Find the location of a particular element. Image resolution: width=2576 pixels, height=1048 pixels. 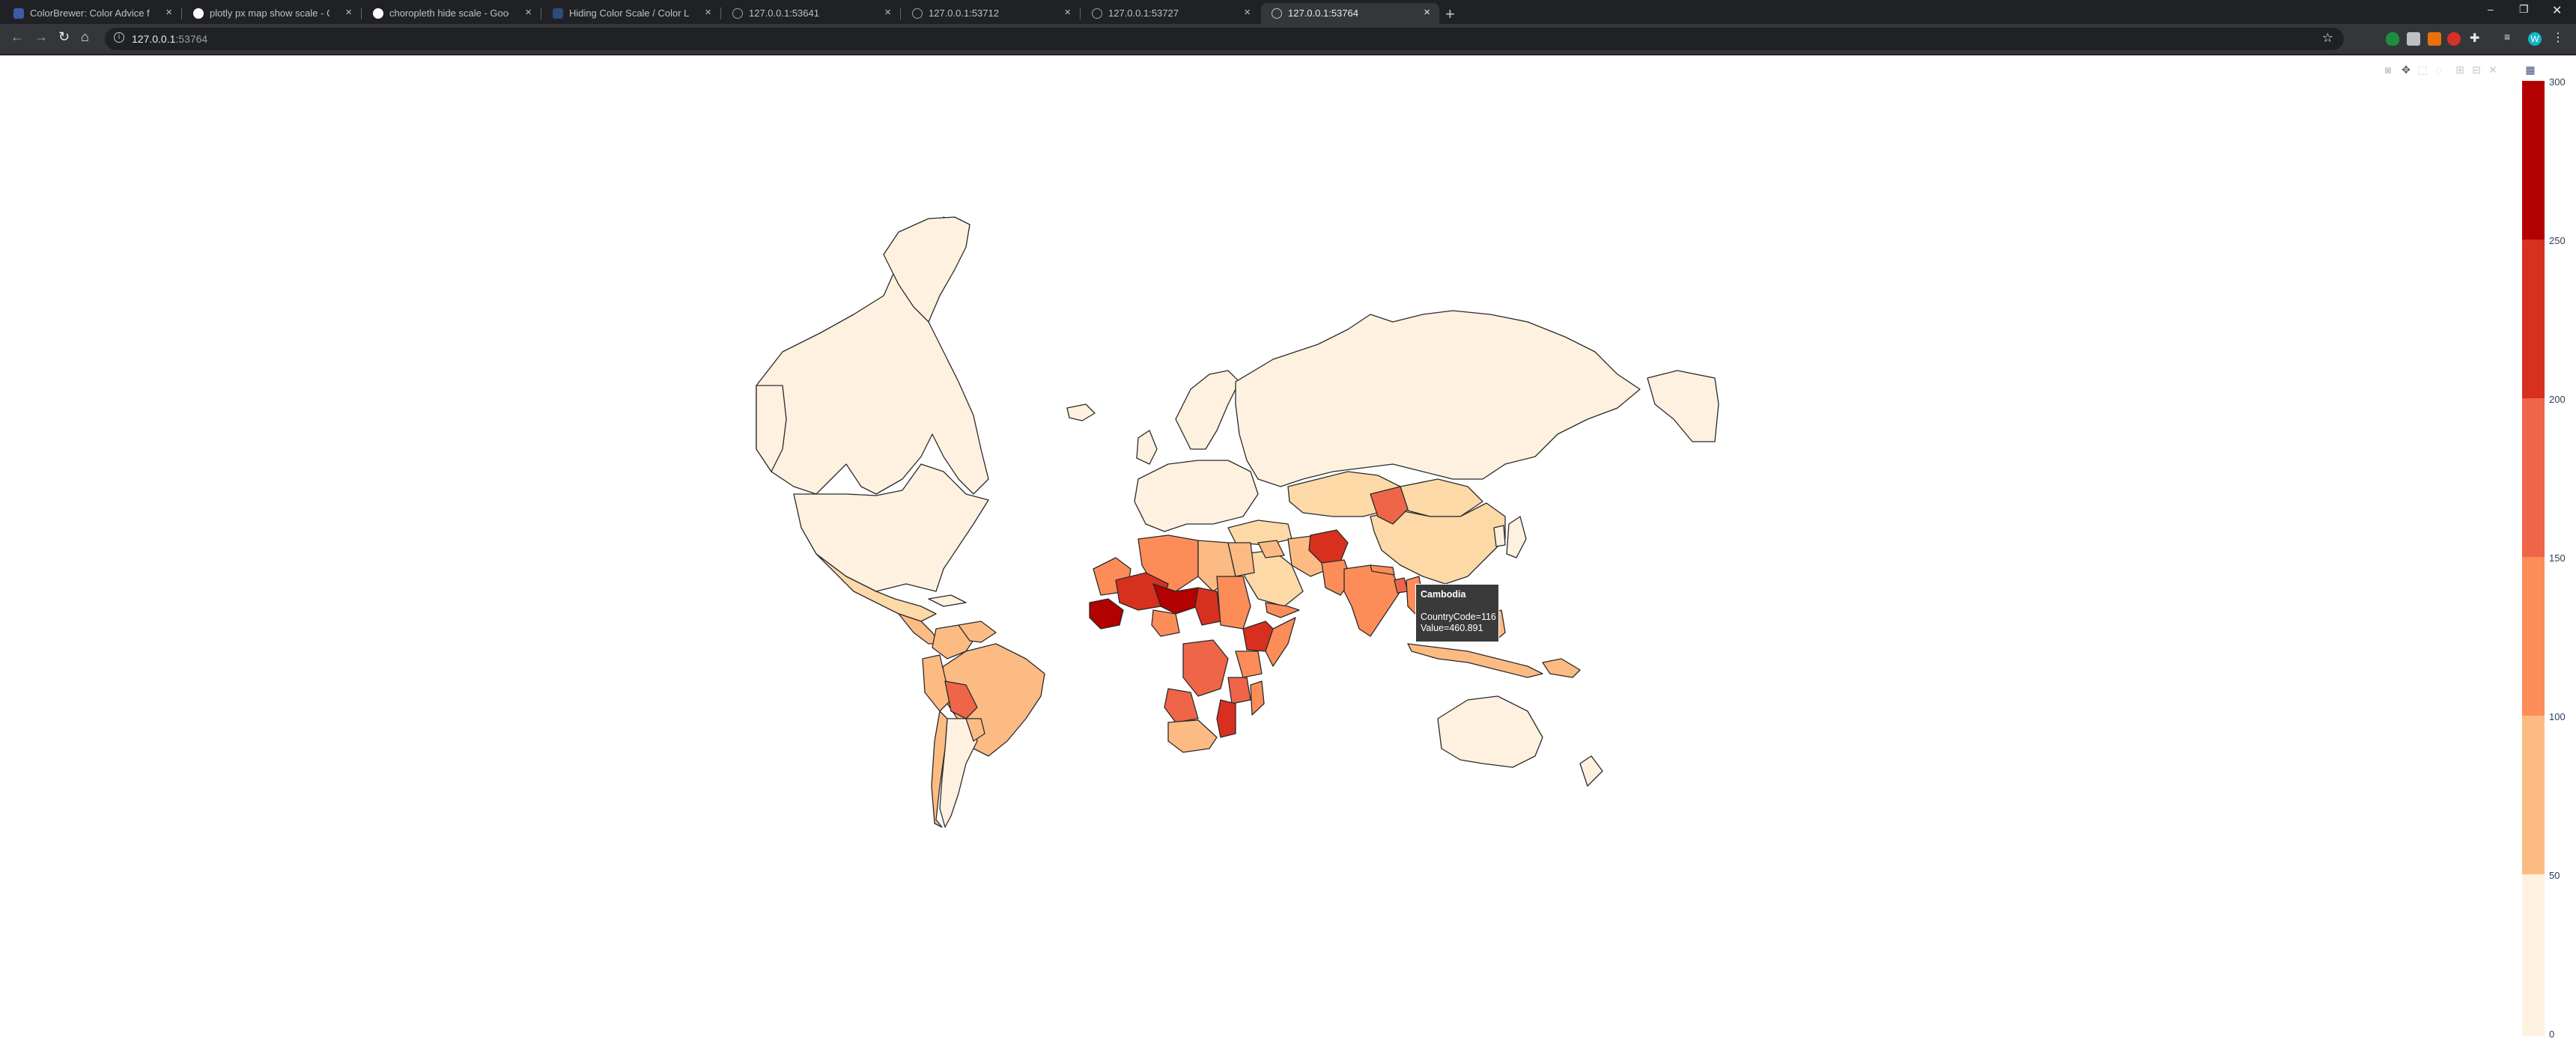

country-mexico is located at coordinates (876, 587).